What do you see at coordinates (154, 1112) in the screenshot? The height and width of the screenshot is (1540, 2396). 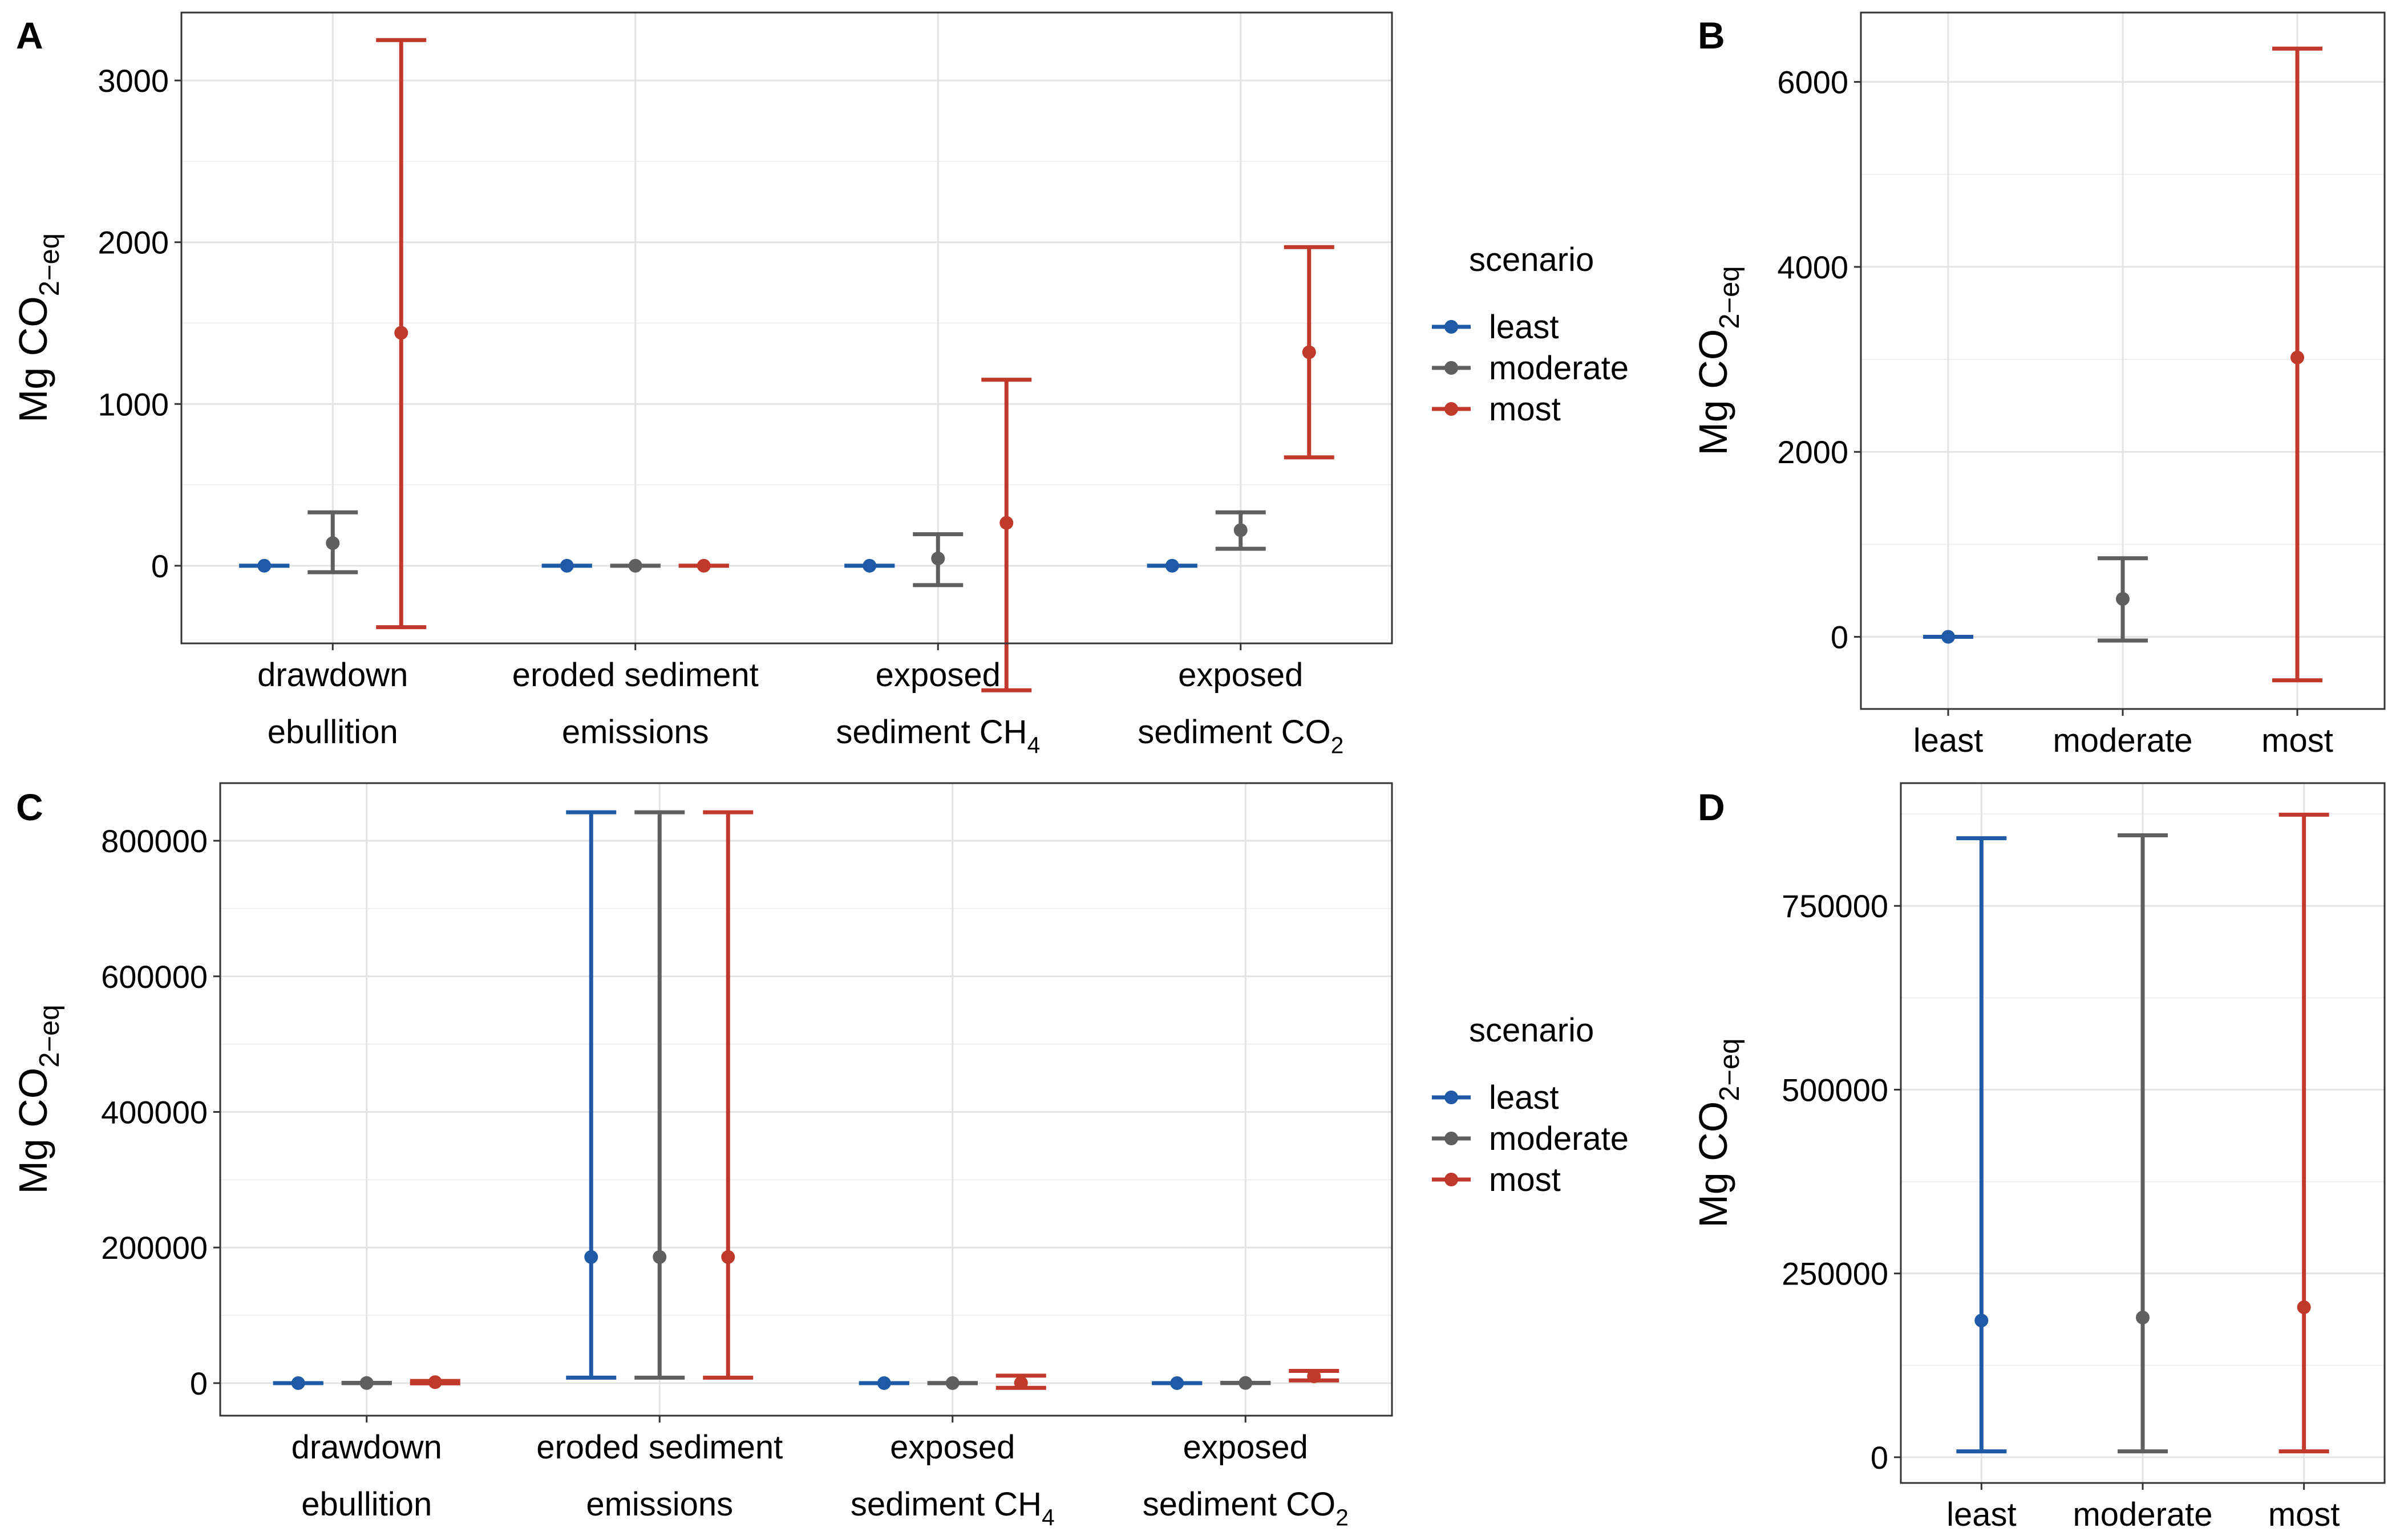 I see `y-tick-label: 400000` at bounding box center [154, 1112].